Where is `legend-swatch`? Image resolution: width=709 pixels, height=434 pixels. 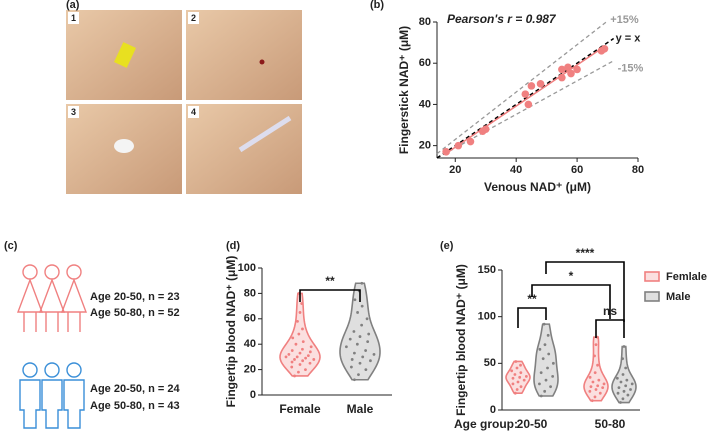
legend-swatch is located at coordinates (652, 296).